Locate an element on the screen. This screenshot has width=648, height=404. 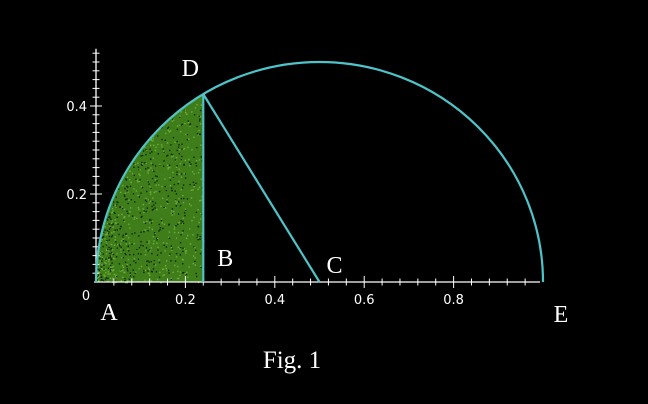
point-label-b: B is located at coordinates (225, 259).